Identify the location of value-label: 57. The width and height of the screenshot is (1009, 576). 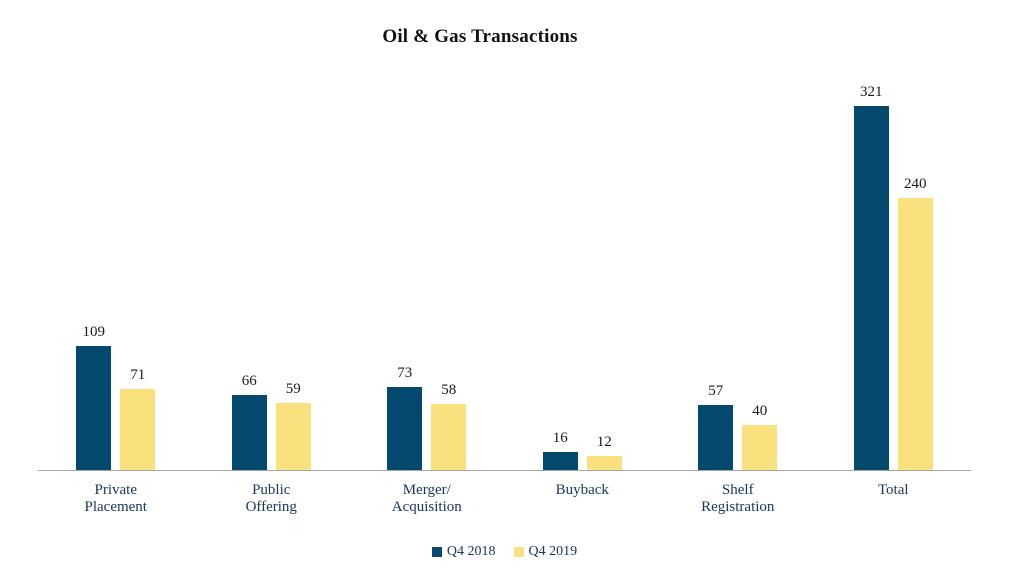
(716, 391).